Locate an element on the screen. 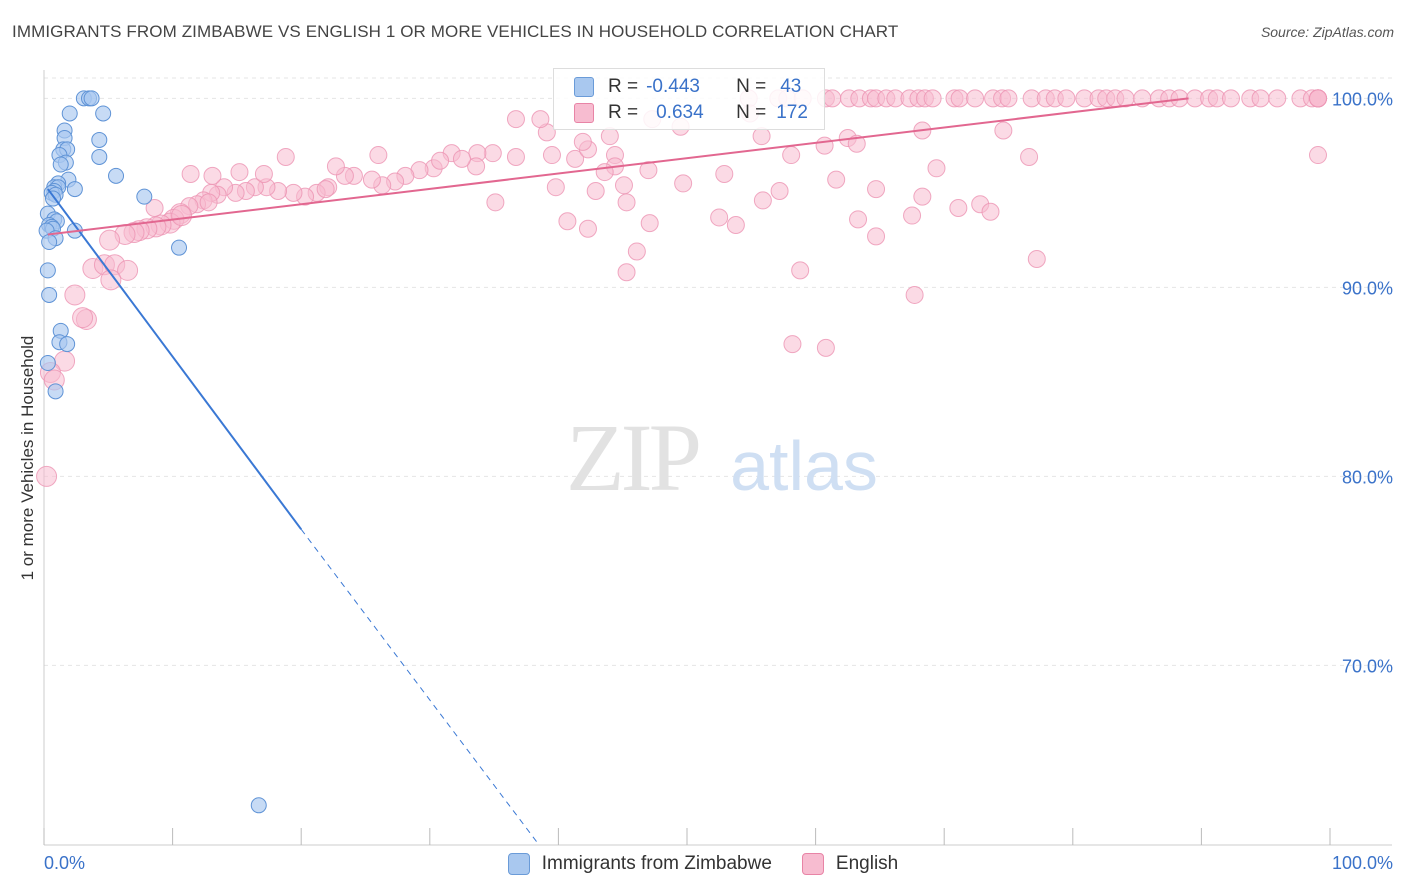  legend-swatch-english is located at coordinates (812, 864).